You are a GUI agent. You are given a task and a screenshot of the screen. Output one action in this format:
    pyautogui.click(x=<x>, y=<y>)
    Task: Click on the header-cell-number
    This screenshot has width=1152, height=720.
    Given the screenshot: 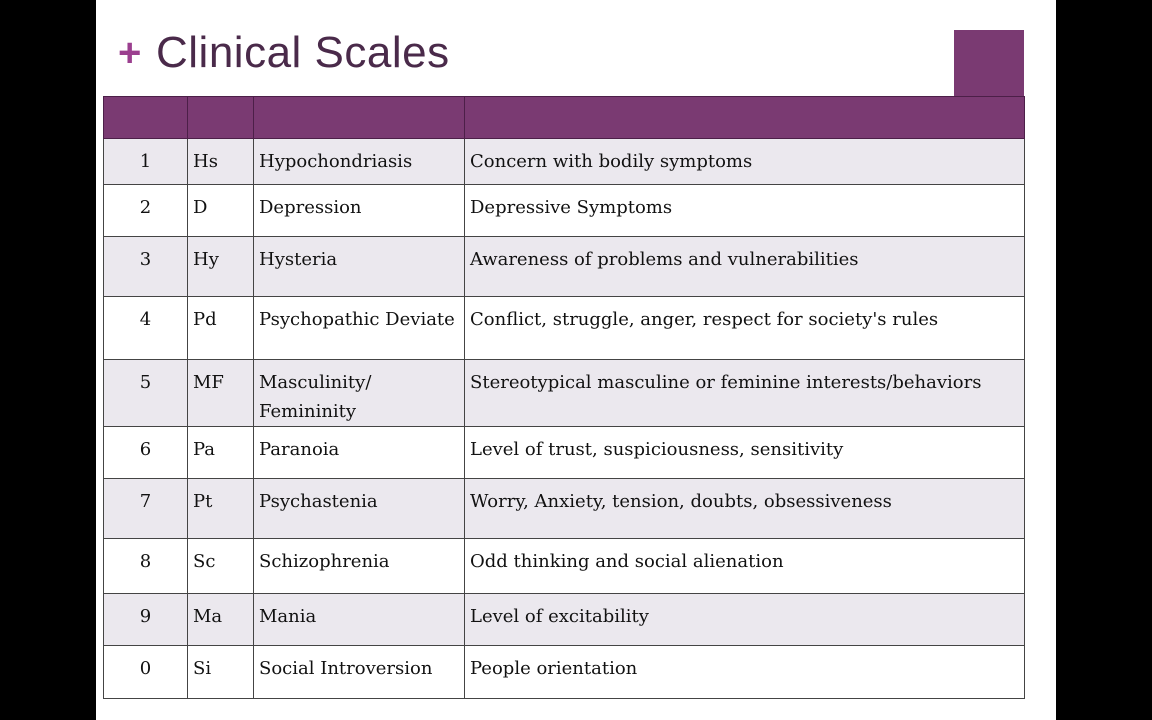 What is the action you would take?
    pyautogui.click(x=145, y=117)
    